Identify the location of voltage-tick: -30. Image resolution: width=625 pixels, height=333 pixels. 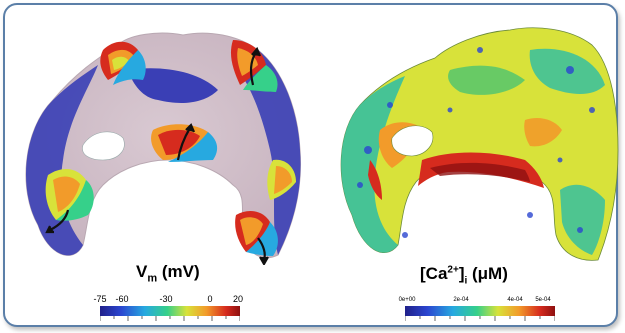
(166, 299).